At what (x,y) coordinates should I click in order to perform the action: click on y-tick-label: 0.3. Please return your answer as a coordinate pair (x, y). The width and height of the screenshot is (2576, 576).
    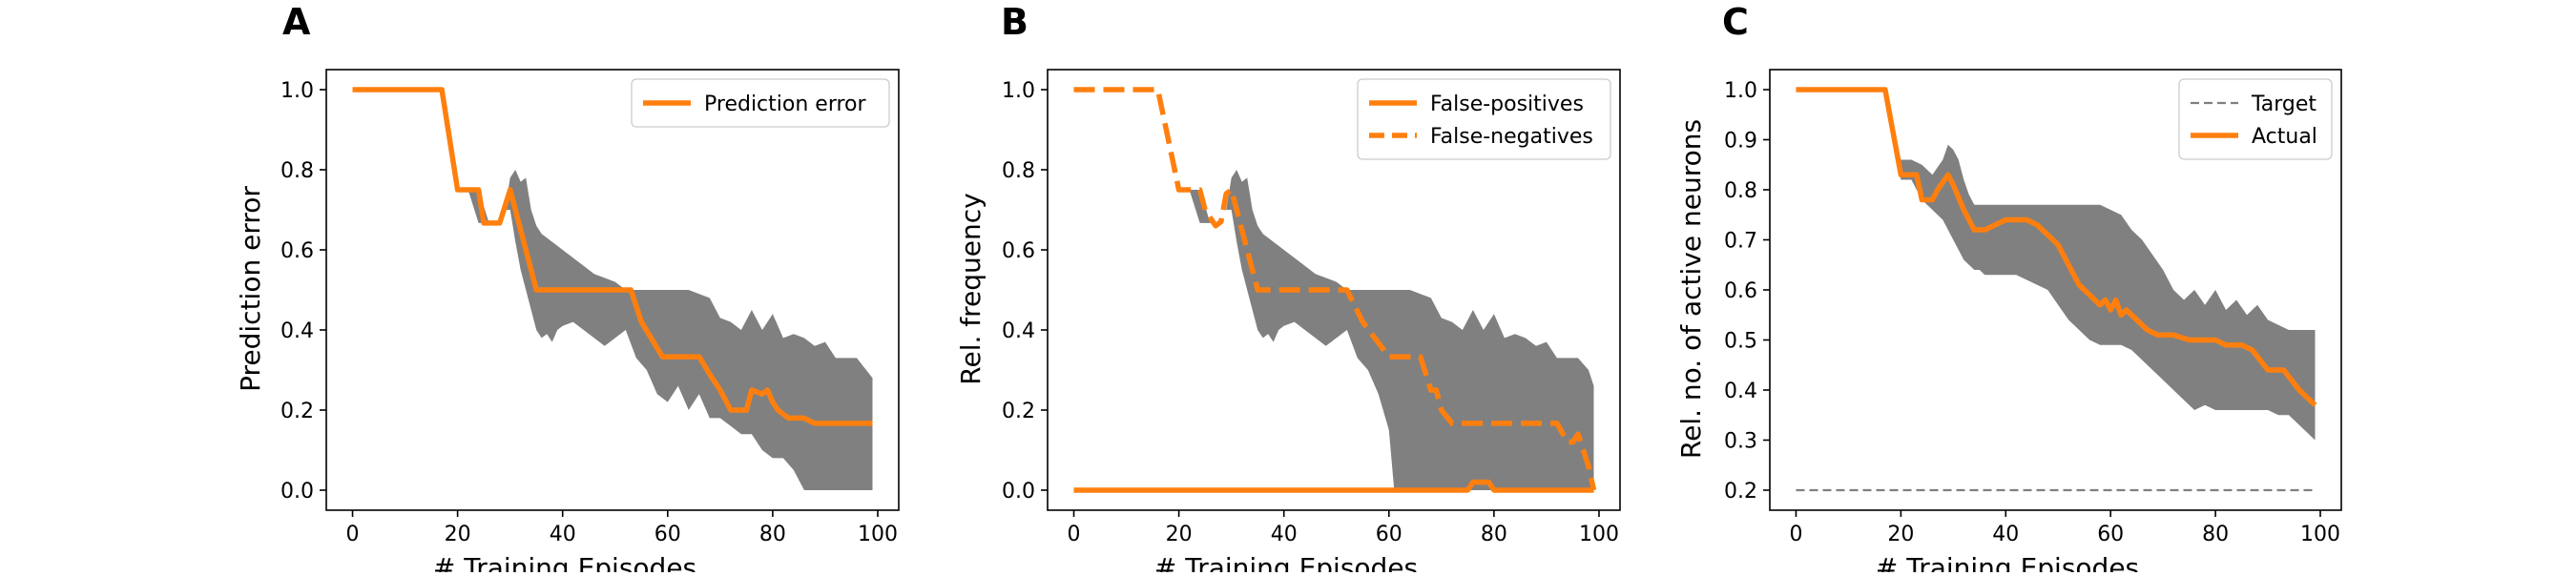
    Looking at the image, I should click on (1740, 442).